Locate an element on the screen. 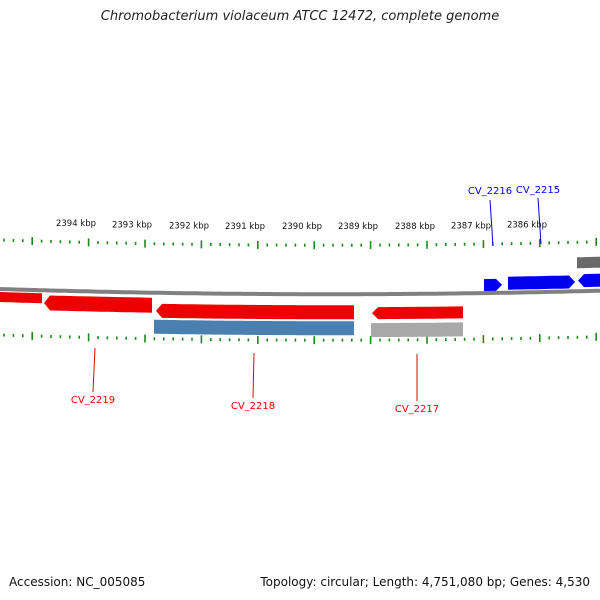  scale-label: 2391 kbp is located at coordinates (245, 227).